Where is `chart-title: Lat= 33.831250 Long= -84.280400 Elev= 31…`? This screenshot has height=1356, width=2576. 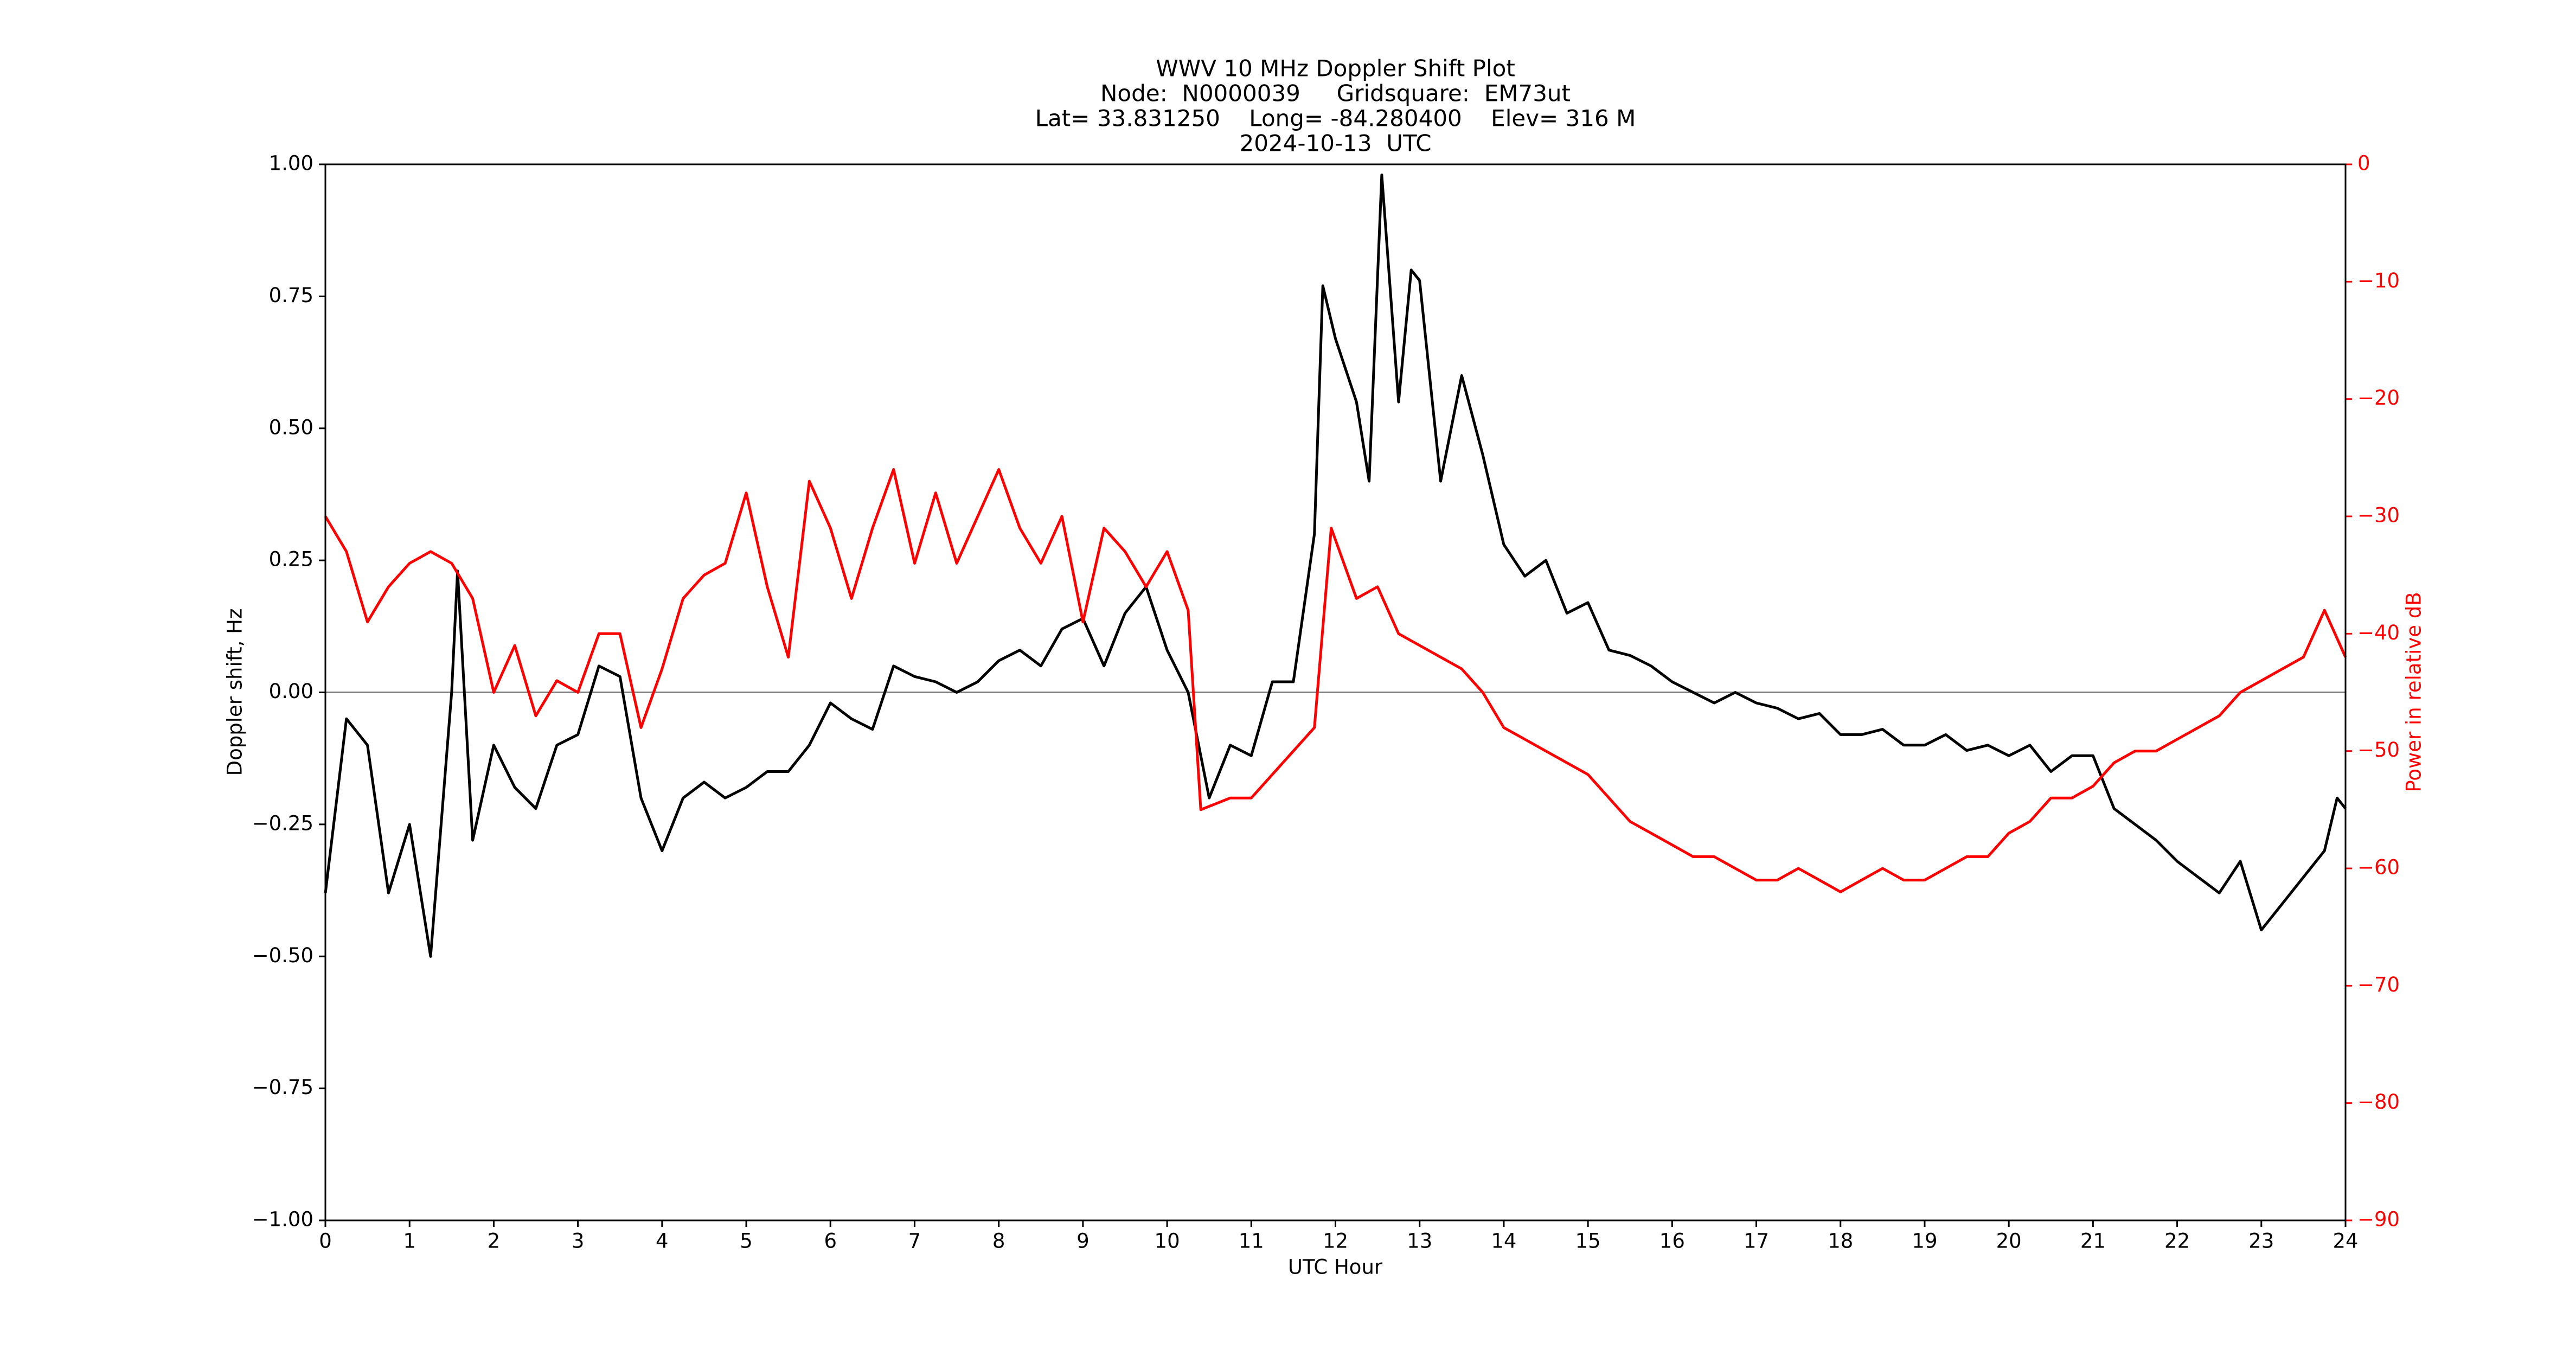
chart-title: Lat= 33.831250 Long= -84.280400 Elev= 31… is located at coordinates (1336, 118).